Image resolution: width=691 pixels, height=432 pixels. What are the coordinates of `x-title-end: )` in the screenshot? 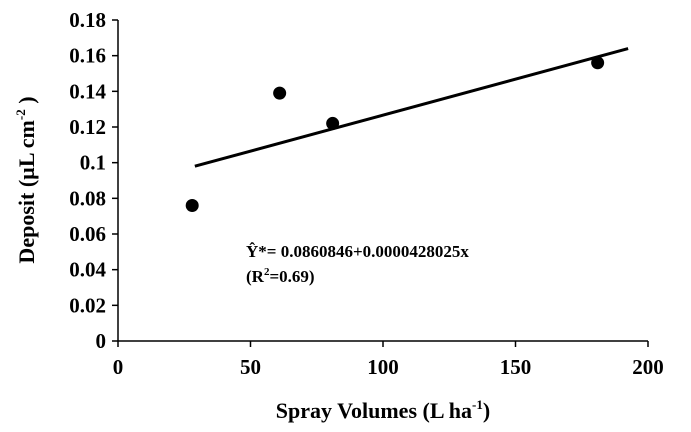 It's located at (486, 410).